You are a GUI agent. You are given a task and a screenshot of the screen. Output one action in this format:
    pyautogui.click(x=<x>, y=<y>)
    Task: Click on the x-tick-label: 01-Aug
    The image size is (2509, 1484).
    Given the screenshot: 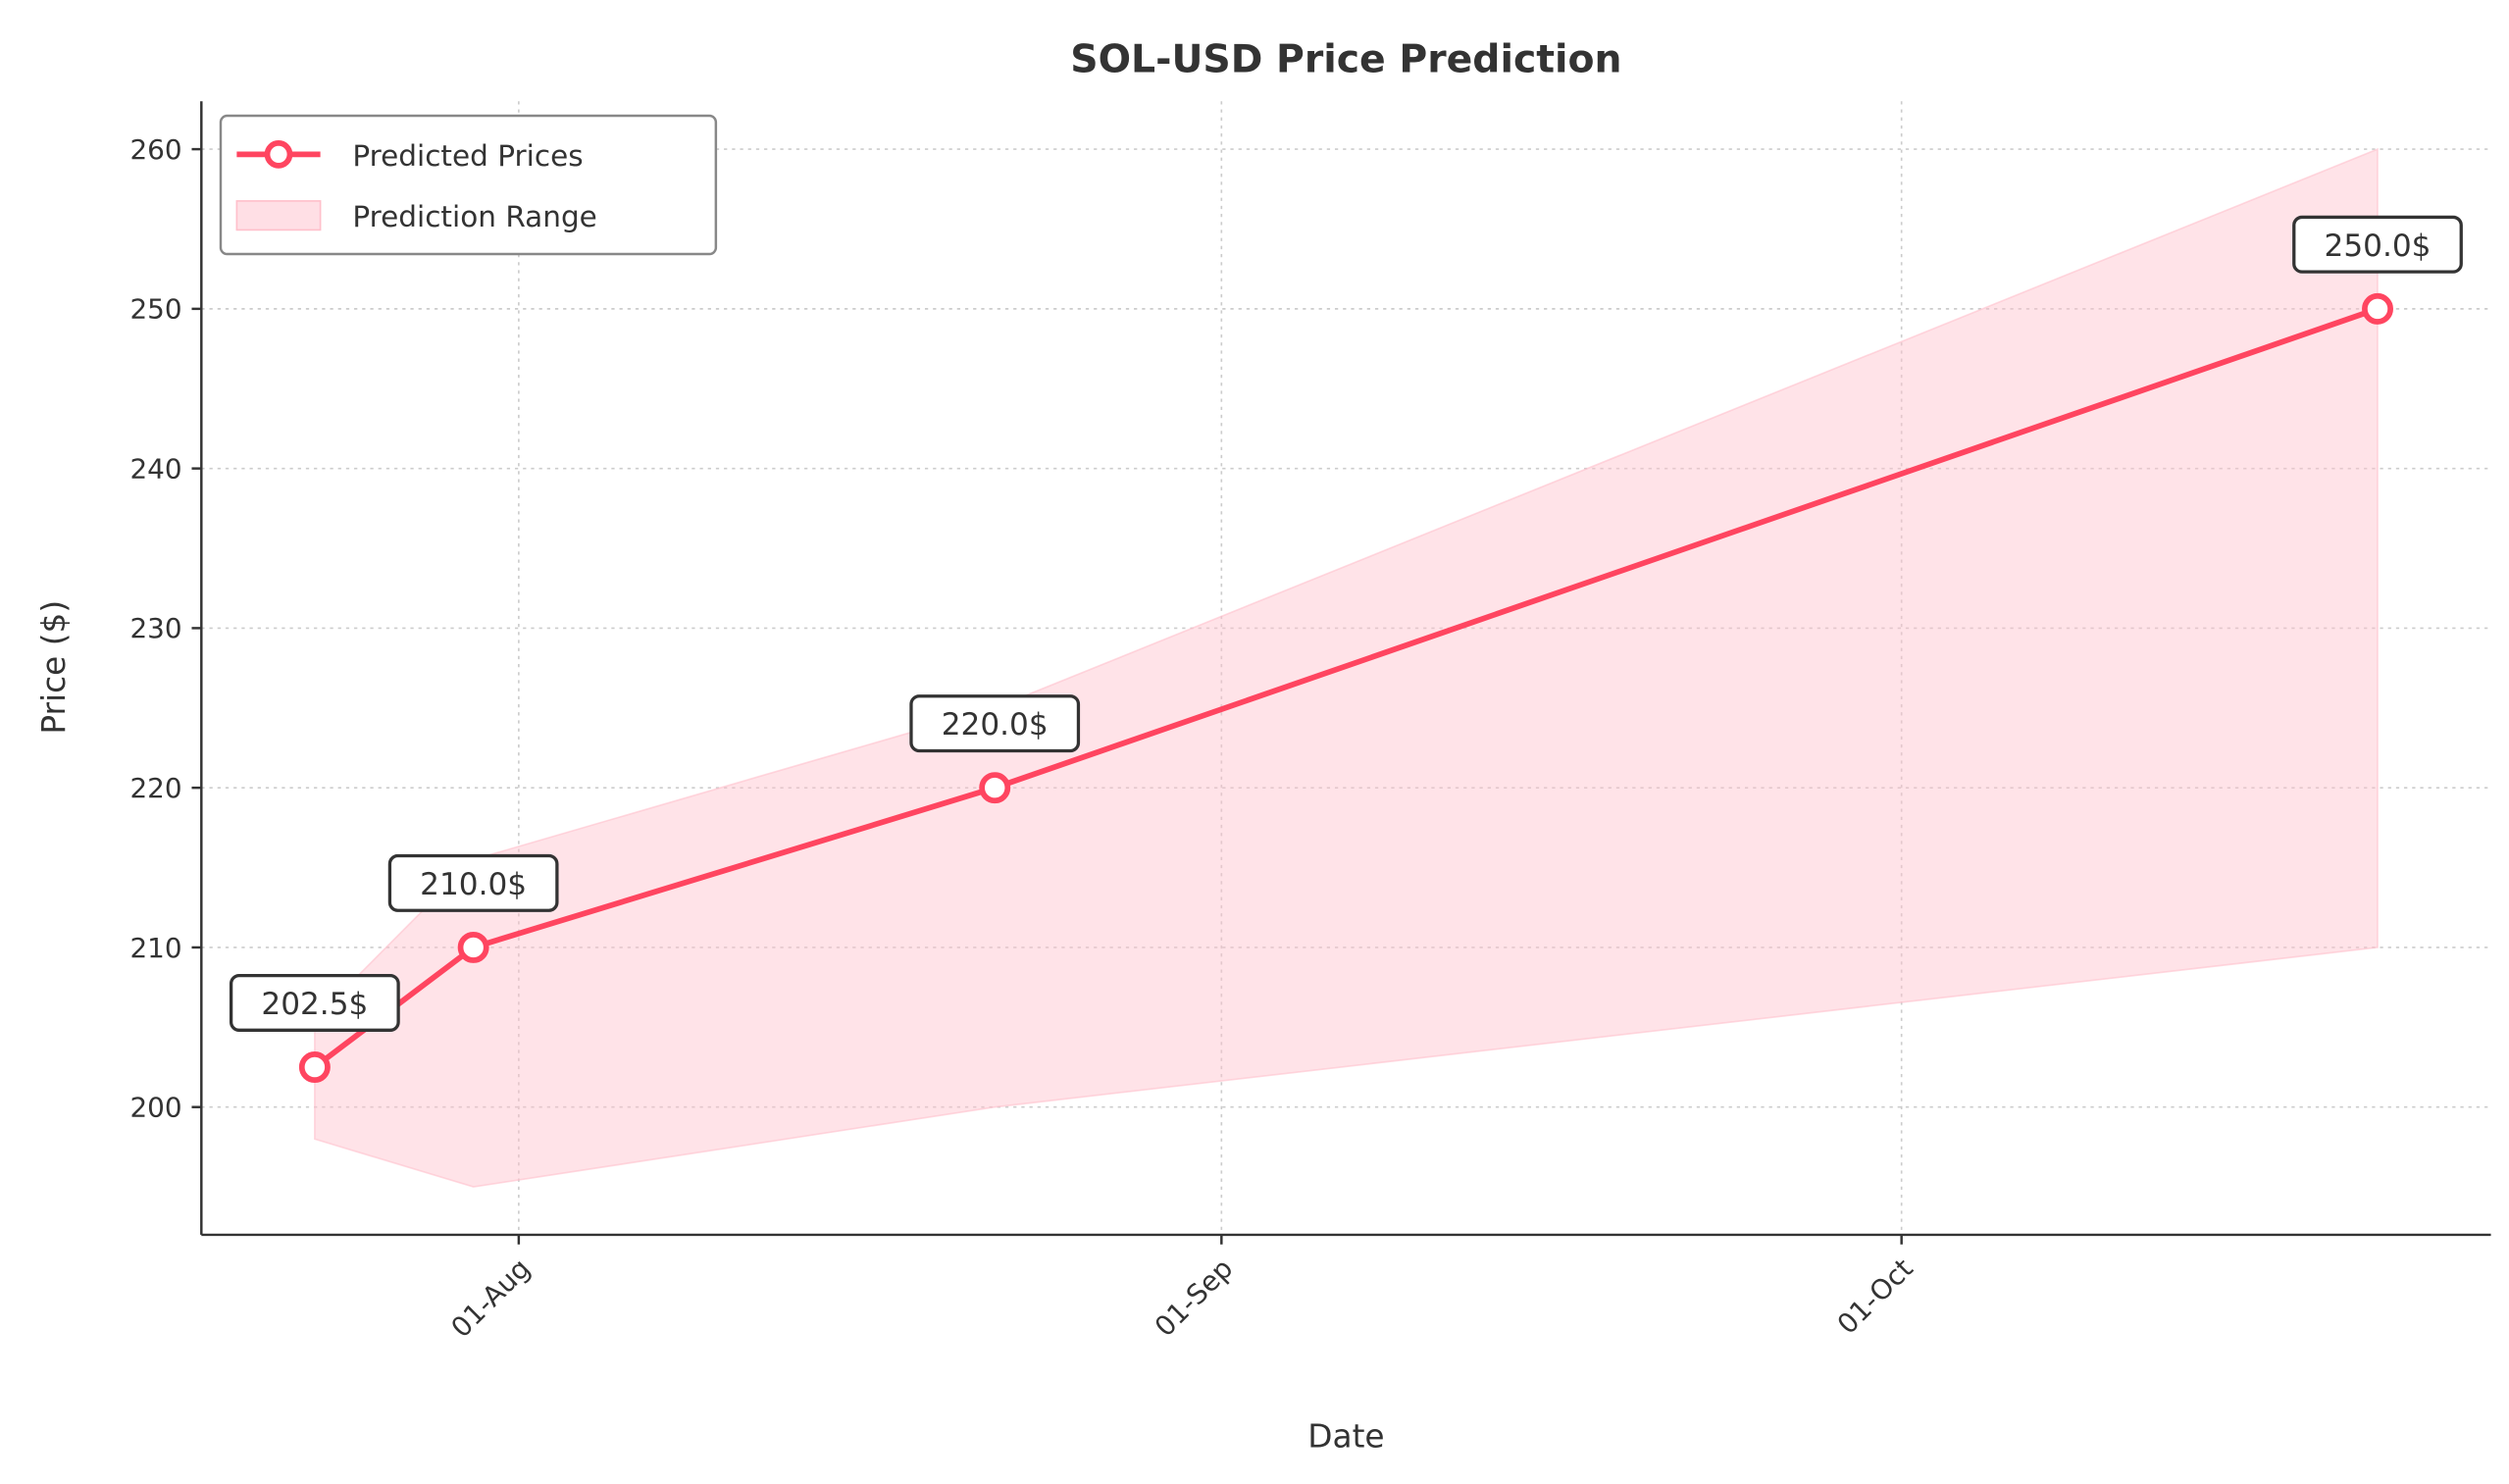 What is the action you would take?
    pyautogui.click(x=490, y=1299)
    